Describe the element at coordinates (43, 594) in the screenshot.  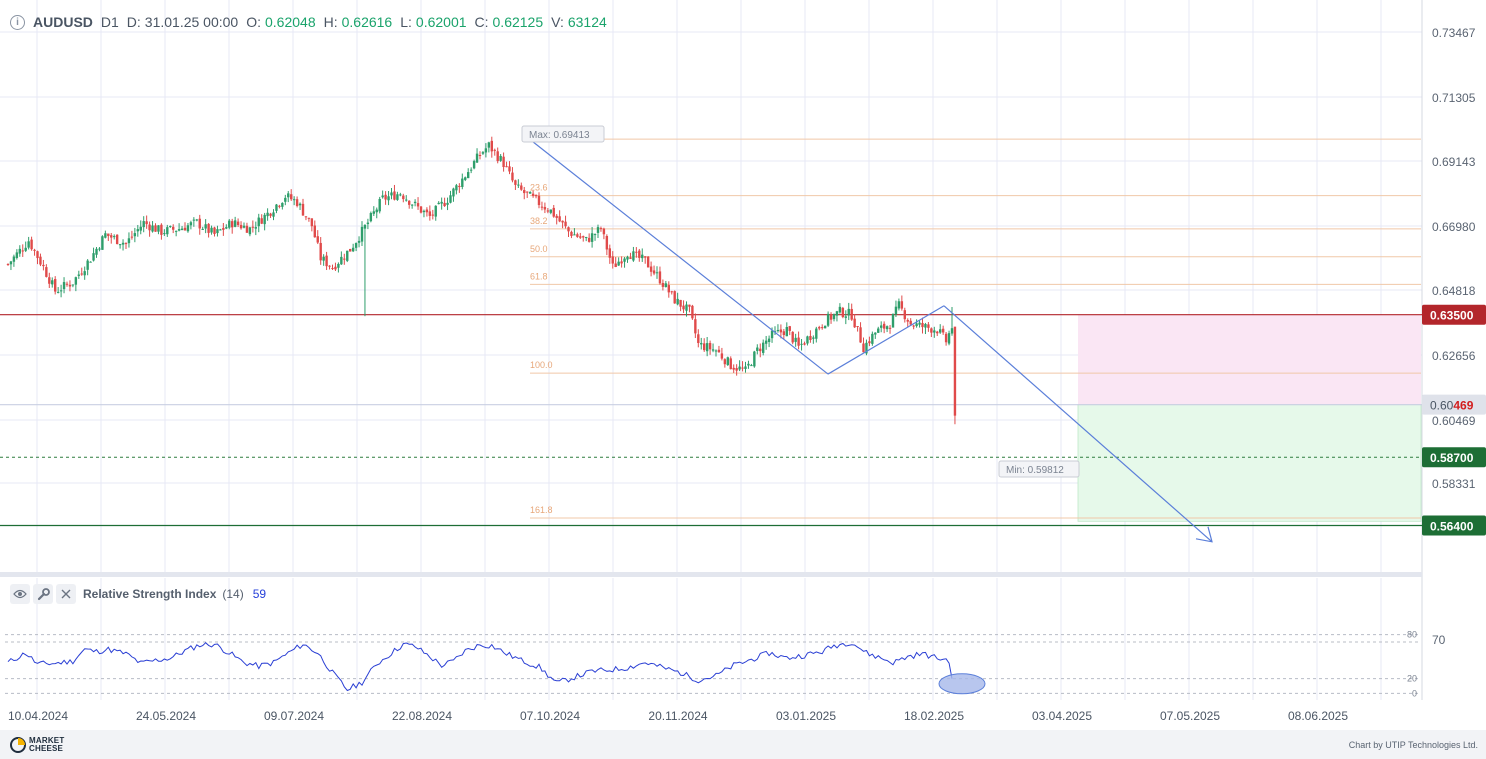
I see `settings-button` at that location.